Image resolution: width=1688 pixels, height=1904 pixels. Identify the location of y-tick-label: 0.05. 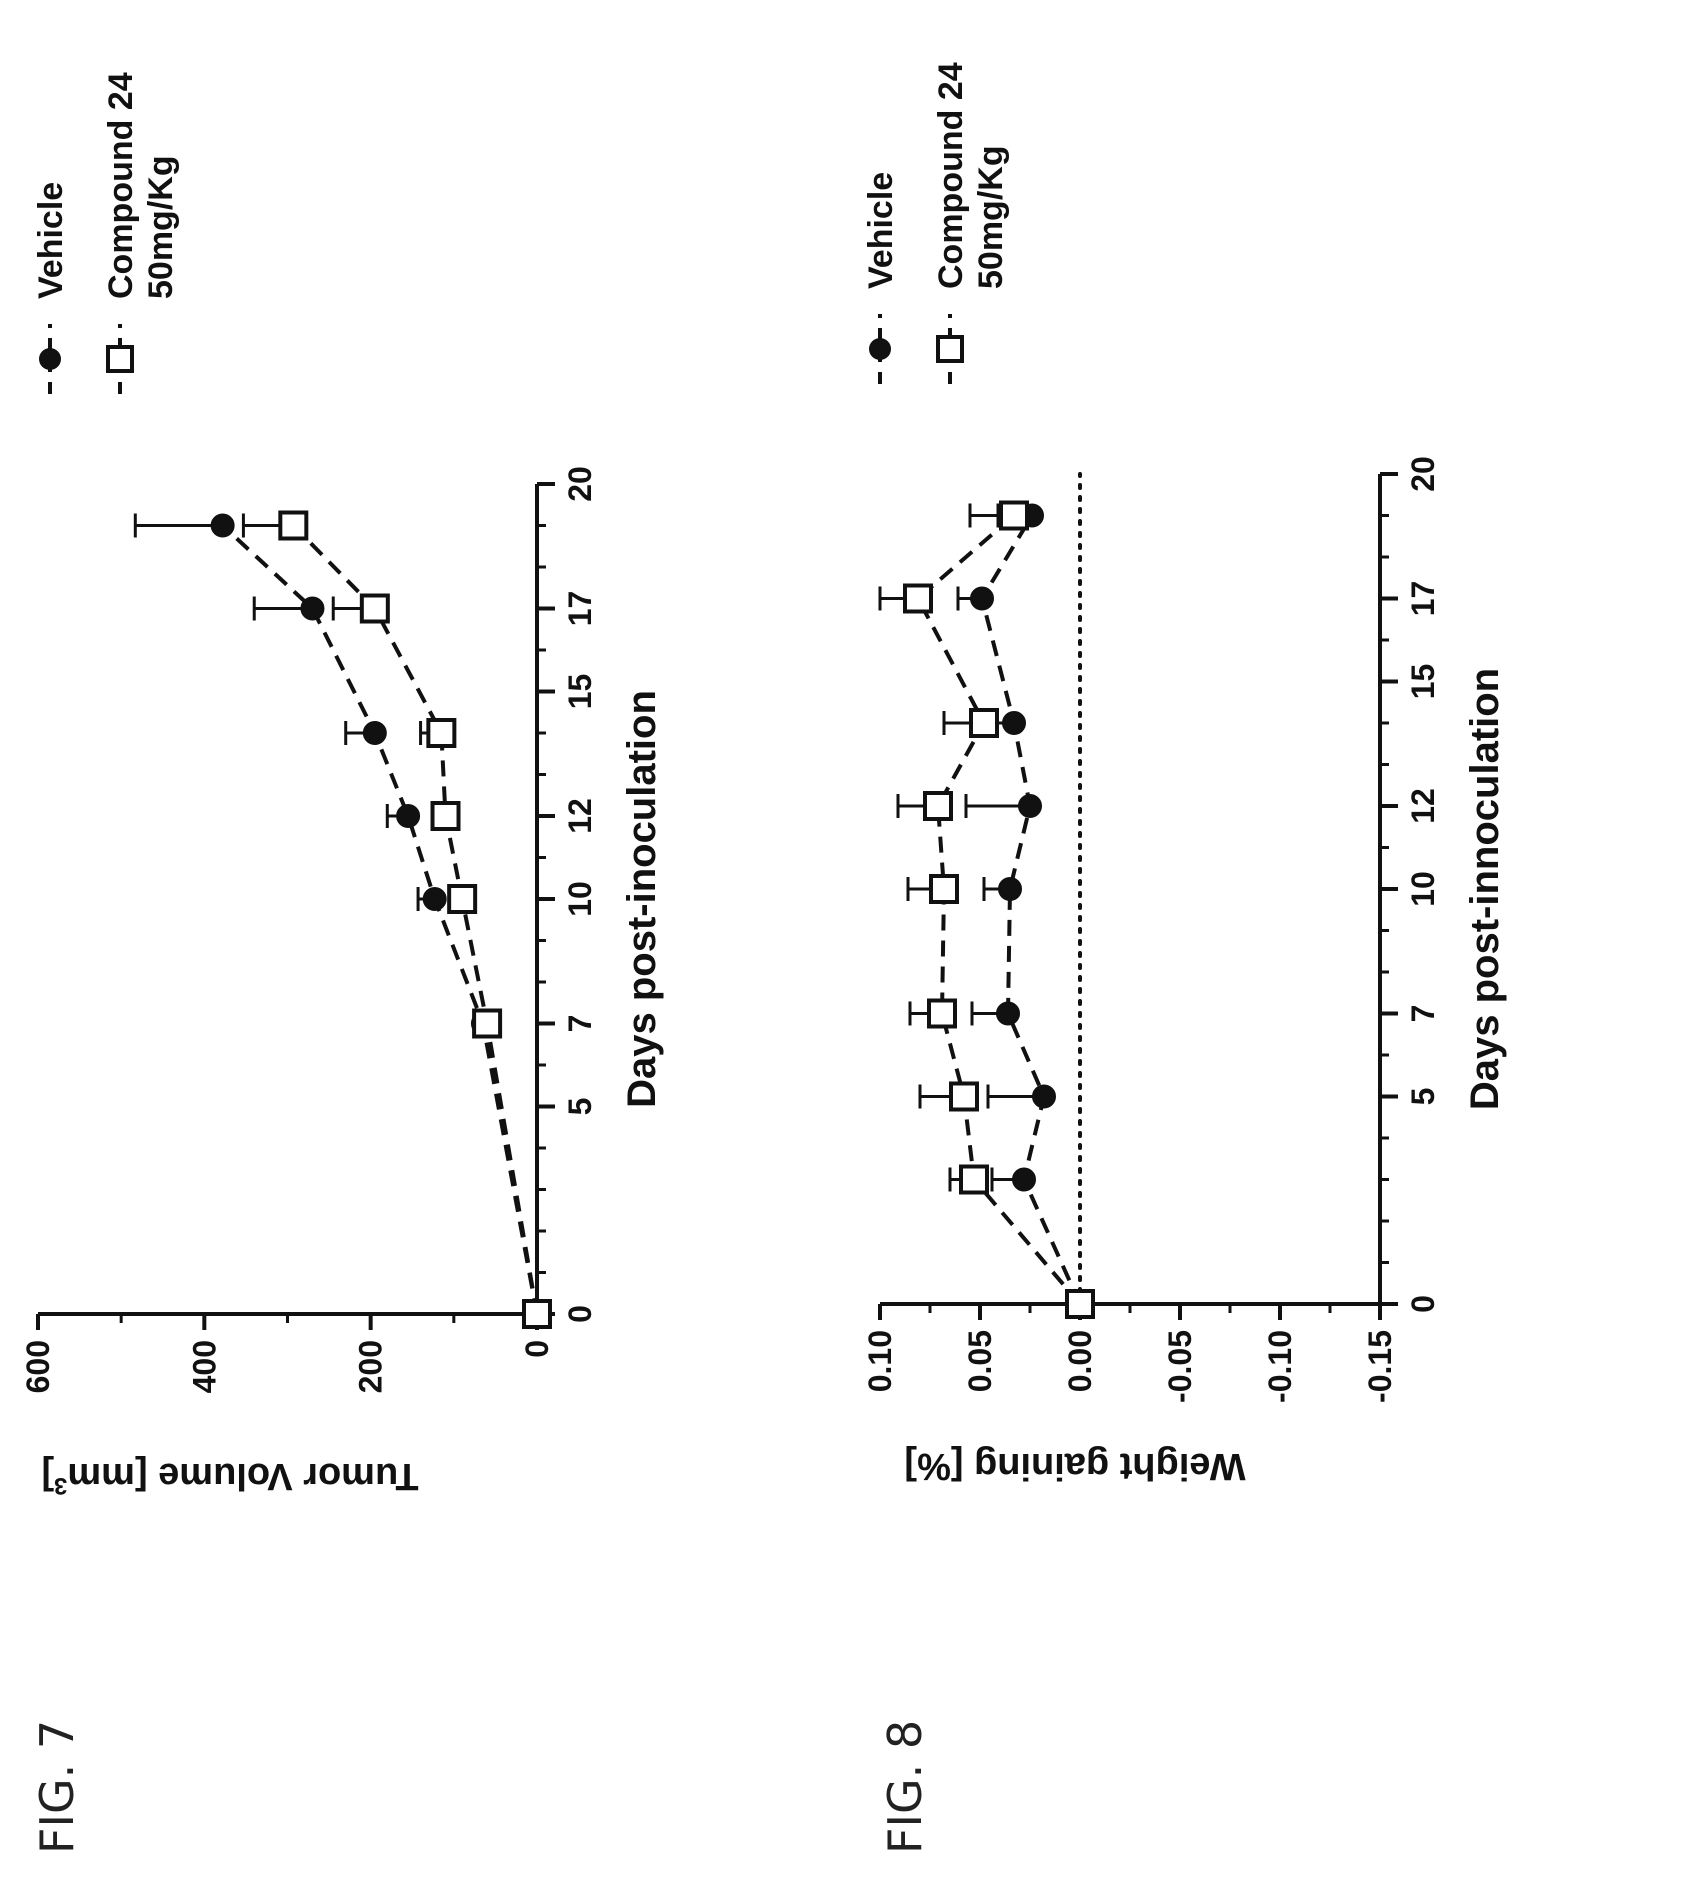
(980, 1361).